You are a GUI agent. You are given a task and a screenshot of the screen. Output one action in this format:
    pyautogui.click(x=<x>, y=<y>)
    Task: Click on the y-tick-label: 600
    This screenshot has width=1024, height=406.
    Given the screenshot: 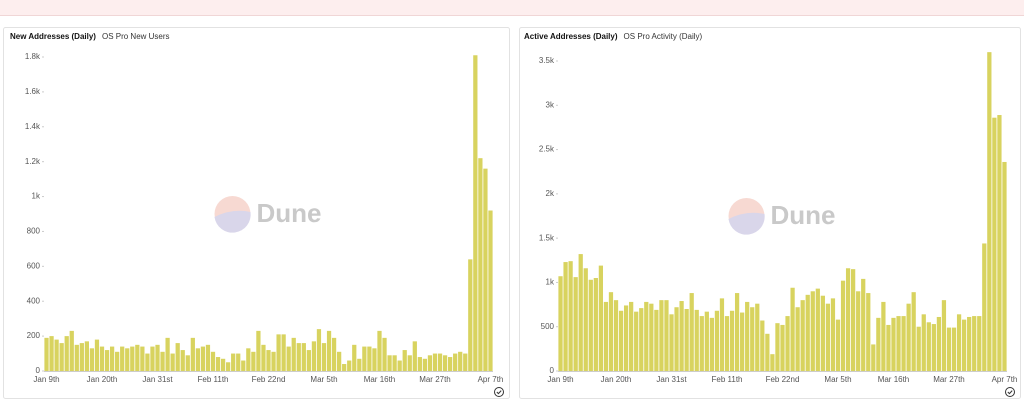 What is the action you would take?
    pyautogui.click(x=34, y=265)
    